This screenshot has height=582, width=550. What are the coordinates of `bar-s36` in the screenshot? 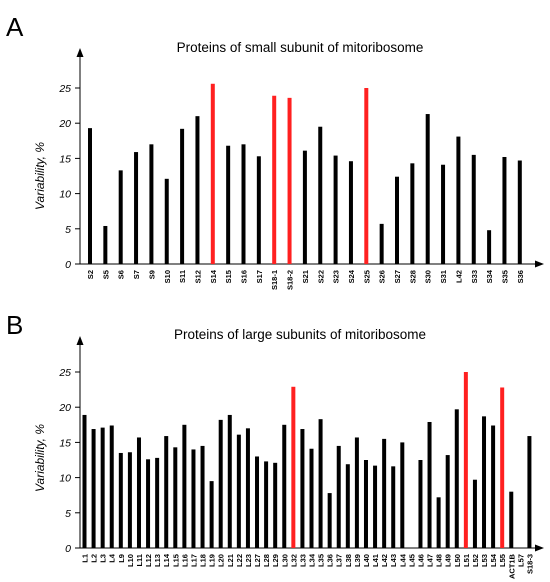 It's located at (519, 212).